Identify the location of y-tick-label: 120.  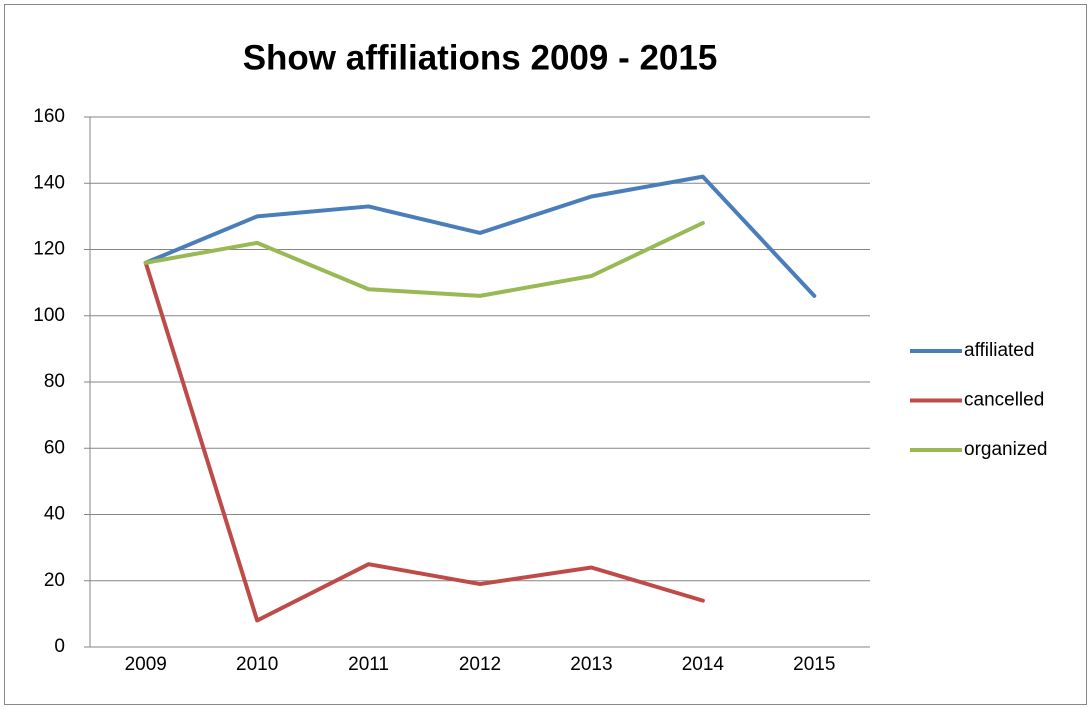
(49, 249).